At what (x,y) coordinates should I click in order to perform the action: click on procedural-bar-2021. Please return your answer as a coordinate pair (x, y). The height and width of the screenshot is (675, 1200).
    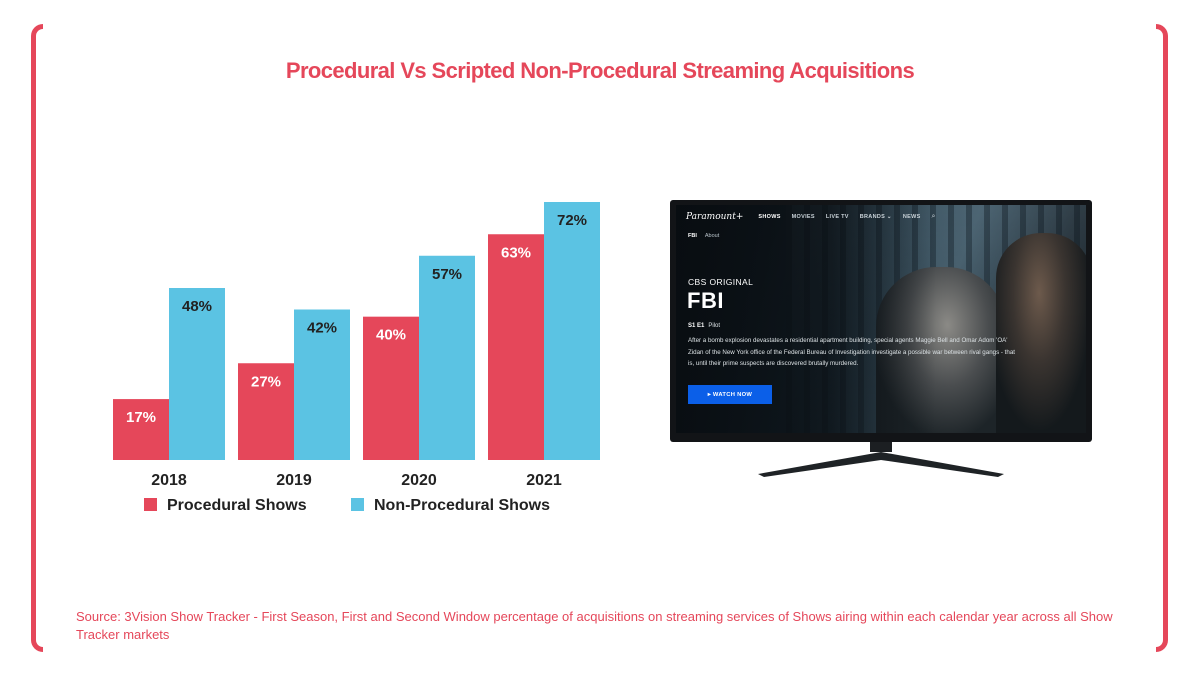
    Looking at the image, I should click on (516, 347).